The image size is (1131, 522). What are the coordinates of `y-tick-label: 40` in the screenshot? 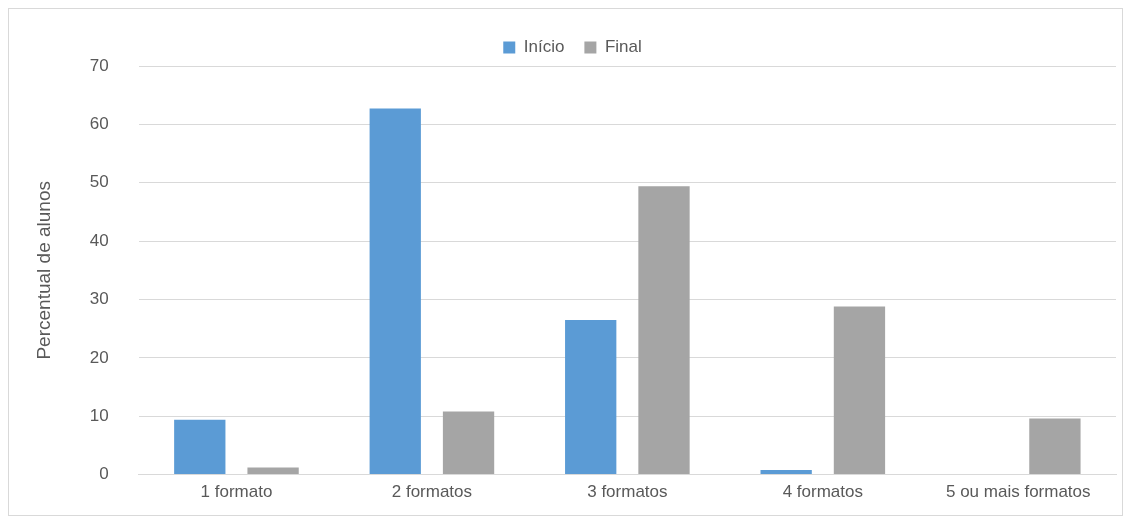 It's located at (99, 240).